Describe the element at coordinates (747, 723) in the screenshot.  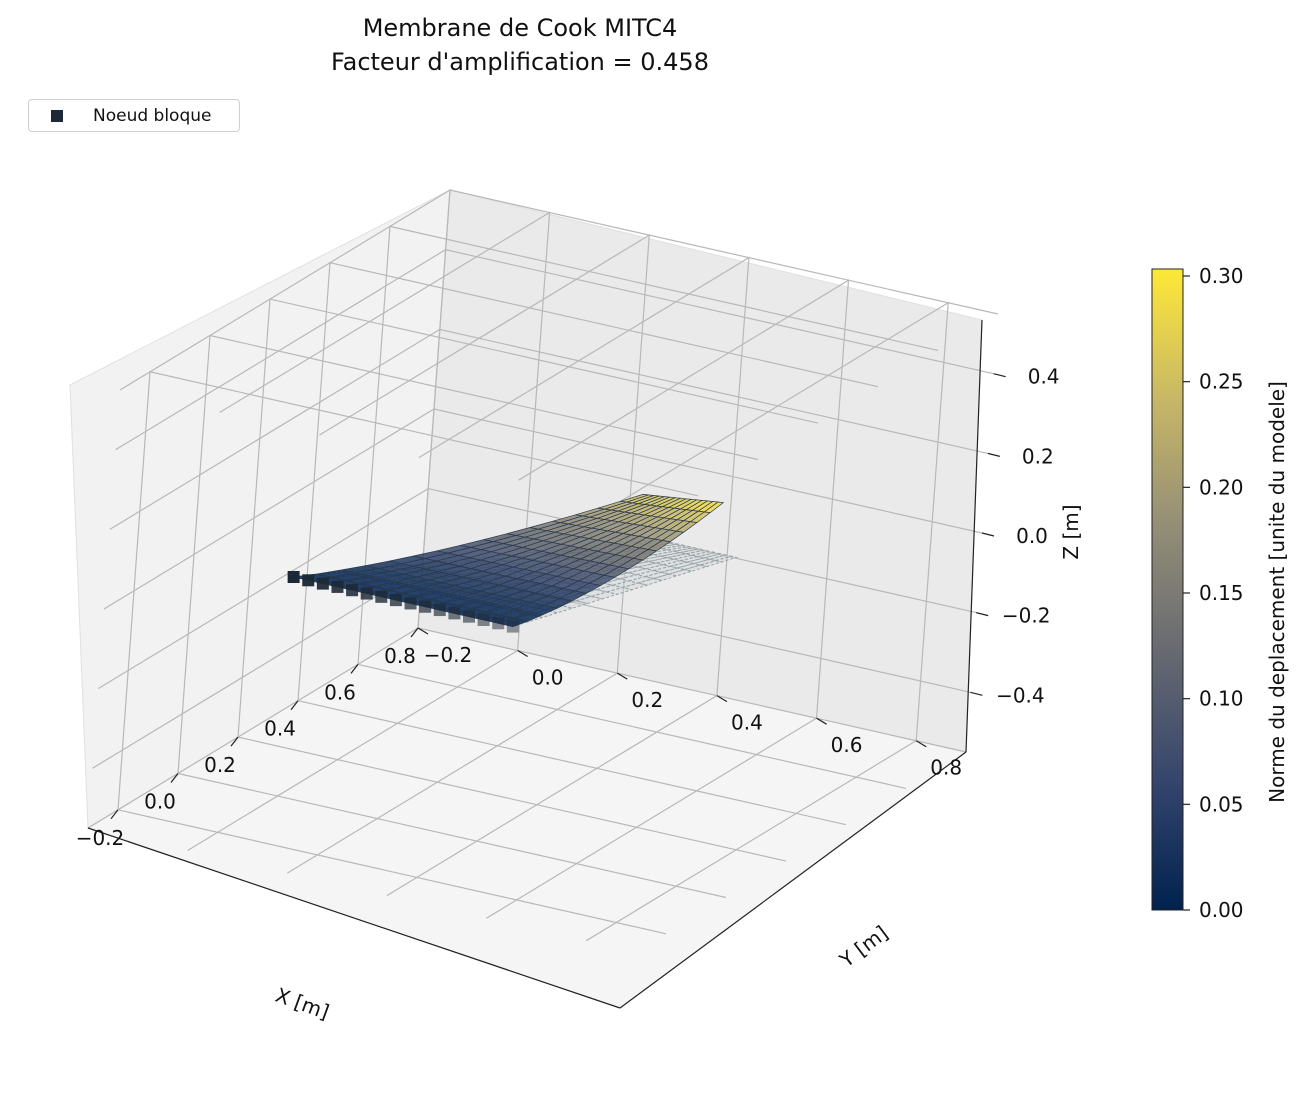
I see `y-tick-label-3: 0.4` at that location.